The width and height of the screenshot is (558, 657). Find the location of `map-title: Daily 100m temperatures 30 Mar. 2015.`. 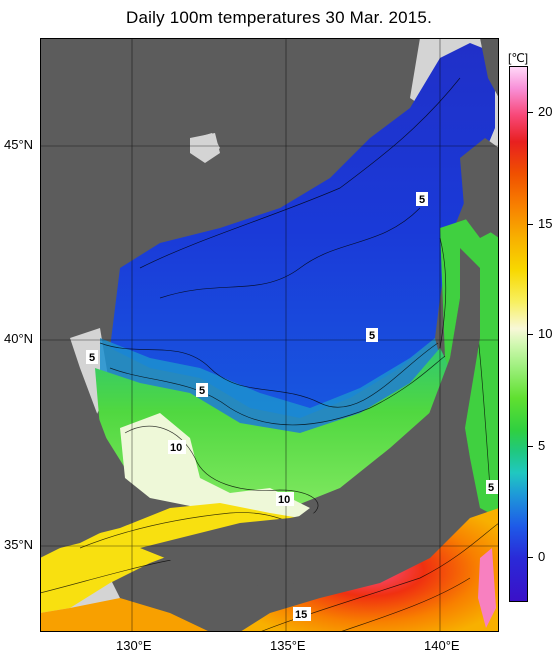

map-title: Daily 100m temperatures 30 Mar. 2015. is located at coordinates (279, 17).